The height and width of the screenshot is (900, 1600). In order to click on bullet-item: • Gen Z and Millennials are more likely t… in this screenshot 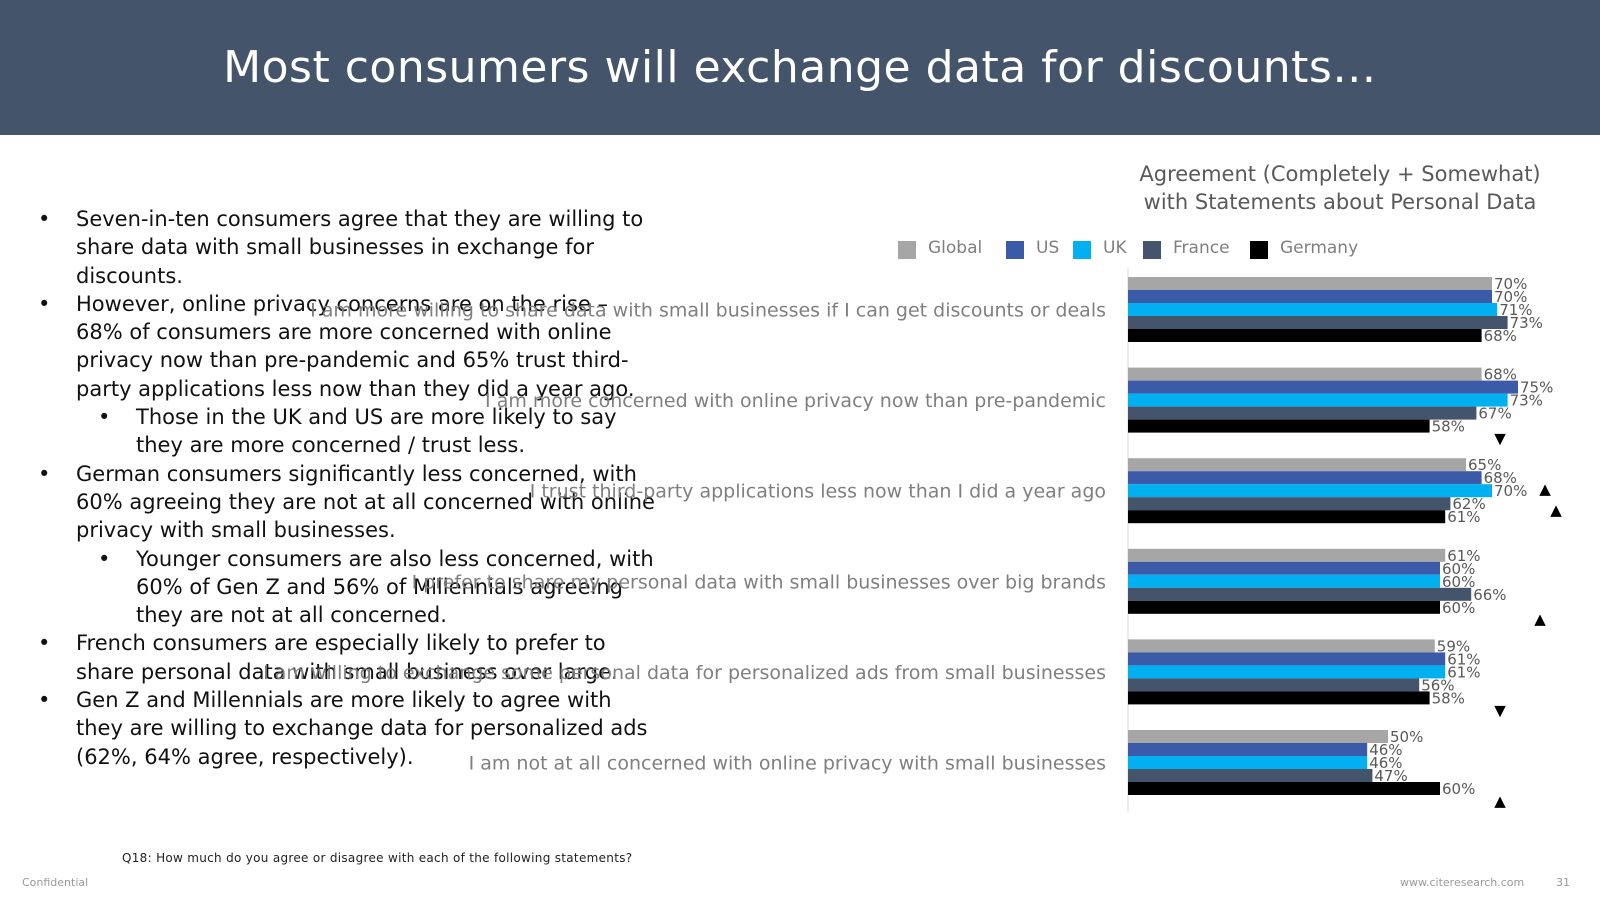, I will do `click(348, 728)`.